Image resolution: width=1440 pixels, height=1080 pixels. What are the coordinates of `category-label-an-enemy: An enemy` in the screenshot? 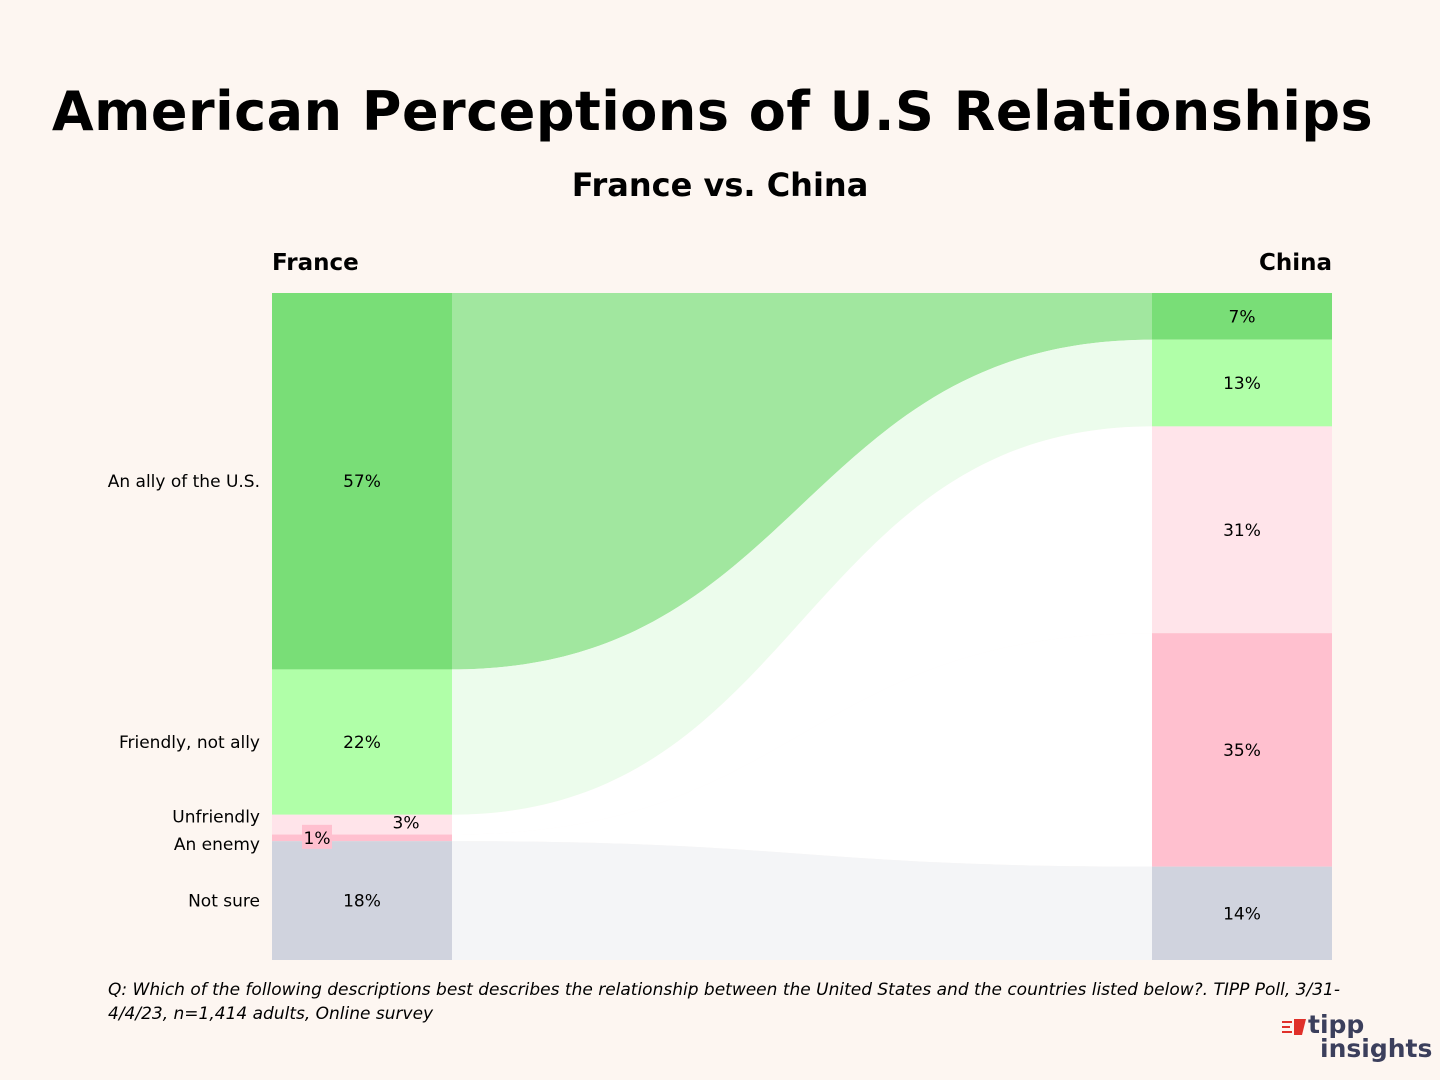 It's located at (217, 845).